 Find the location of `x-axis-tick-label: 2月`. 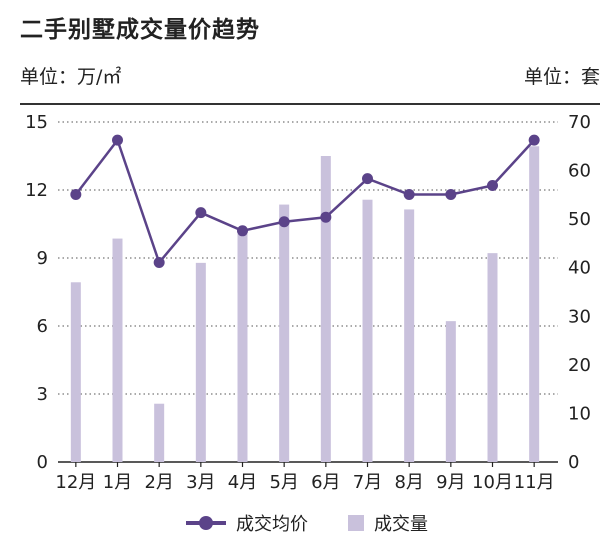

x-axis-tick-label: 2月 is located at coordinates (158, 482).